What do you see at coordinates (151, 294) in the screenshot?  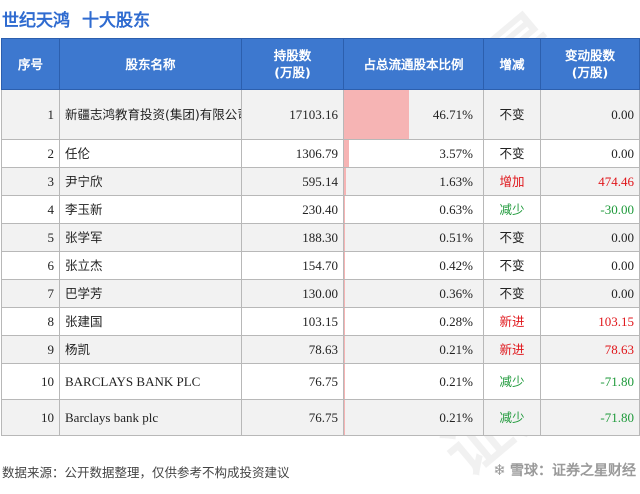 I see `holder-name-cell: 巴学芳` at bounding box center [151, 294].